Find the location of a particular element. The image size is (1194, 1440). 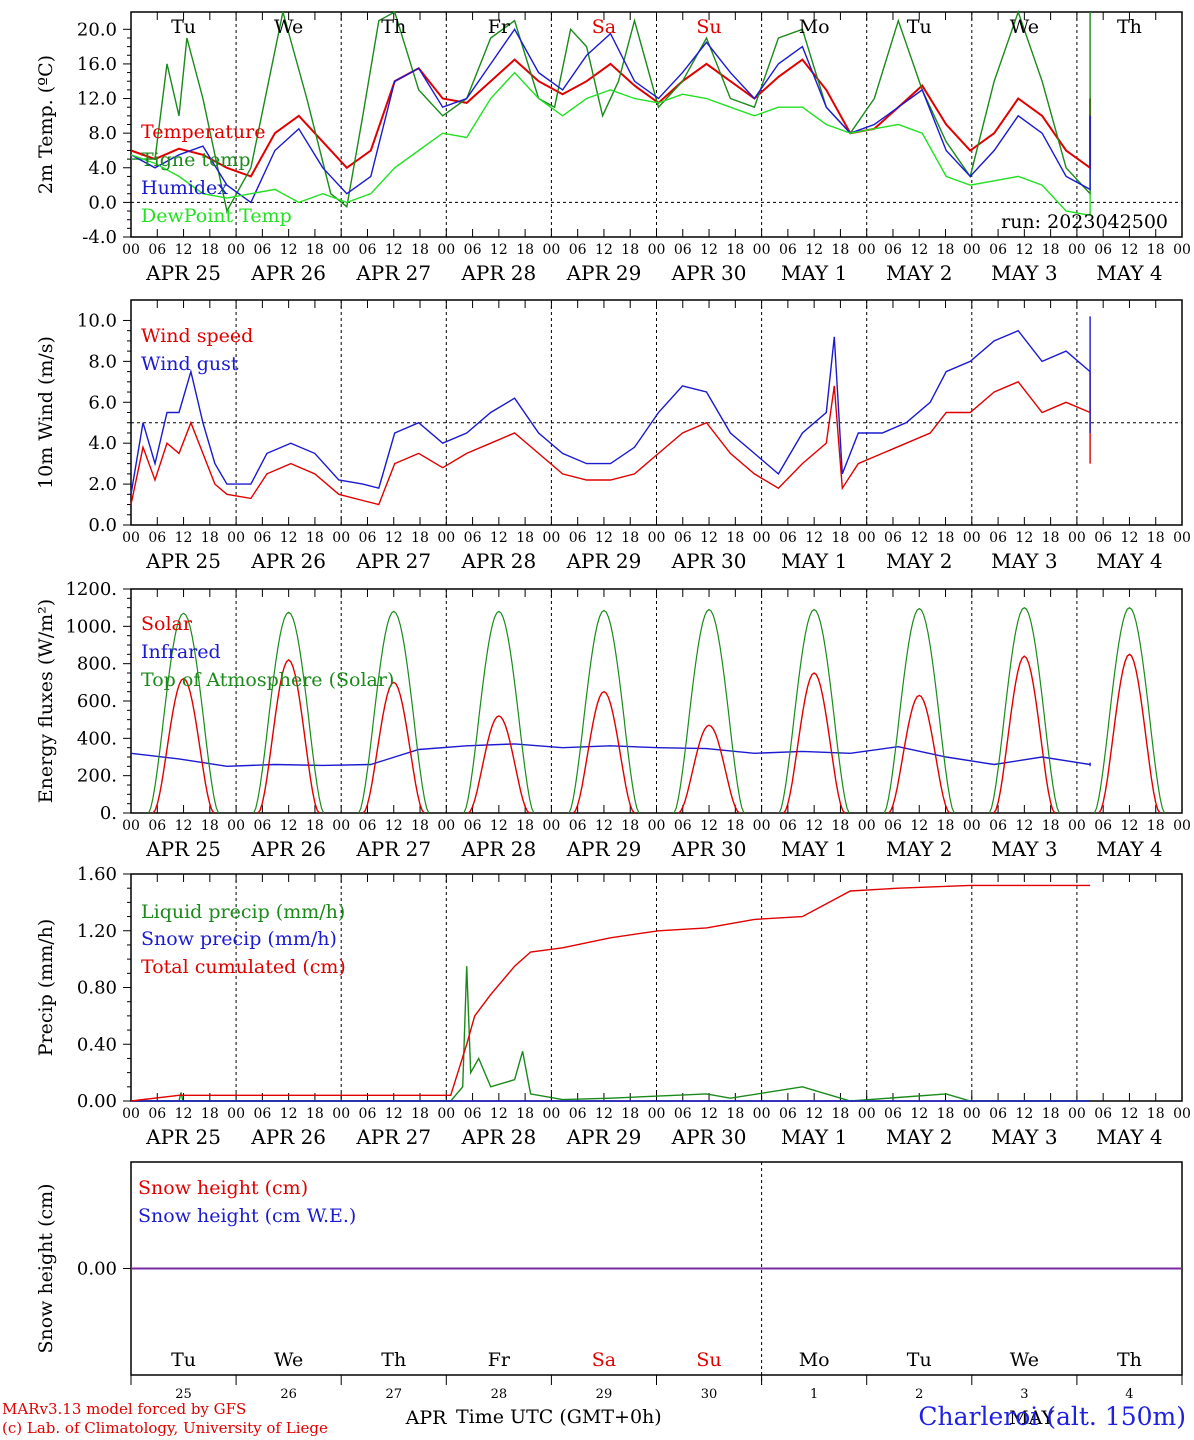

weekday-label: Th is located at coordinates (393, 1360).